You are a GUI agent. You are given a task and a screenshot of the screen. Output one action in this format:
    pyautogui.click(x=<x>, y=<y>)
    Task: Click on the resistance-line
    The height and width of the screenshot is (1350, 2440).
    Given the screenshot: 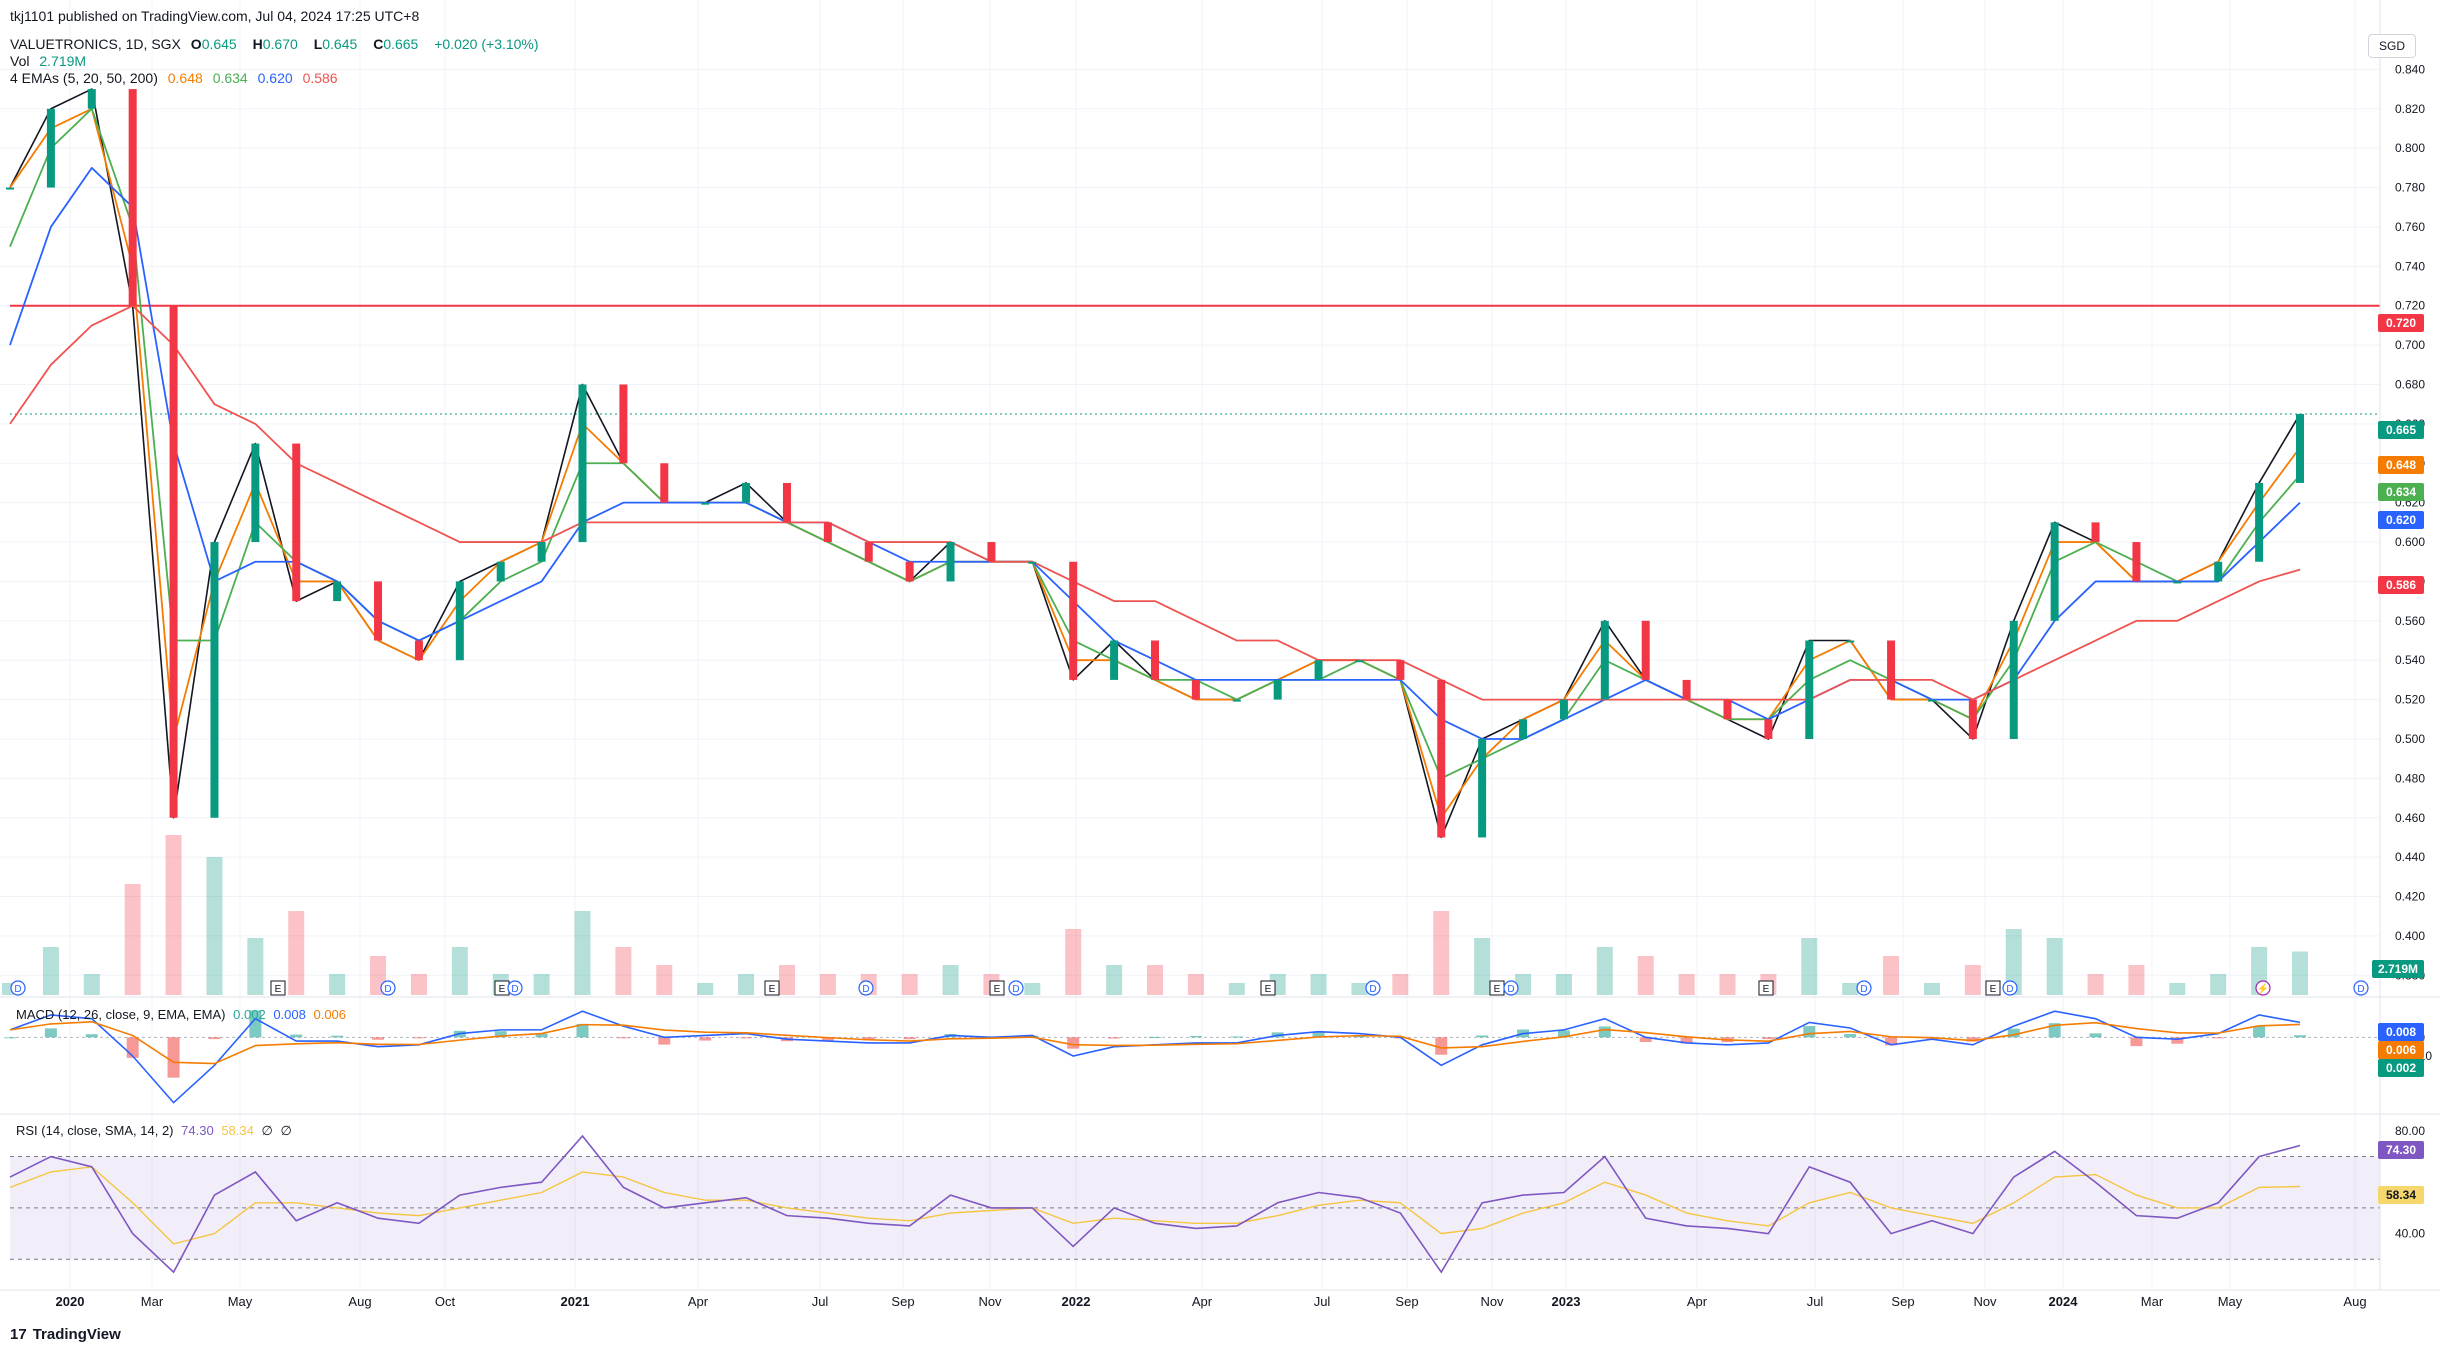 What is the action you would take?
    pyautogui.click(x=1195, y=359)
    